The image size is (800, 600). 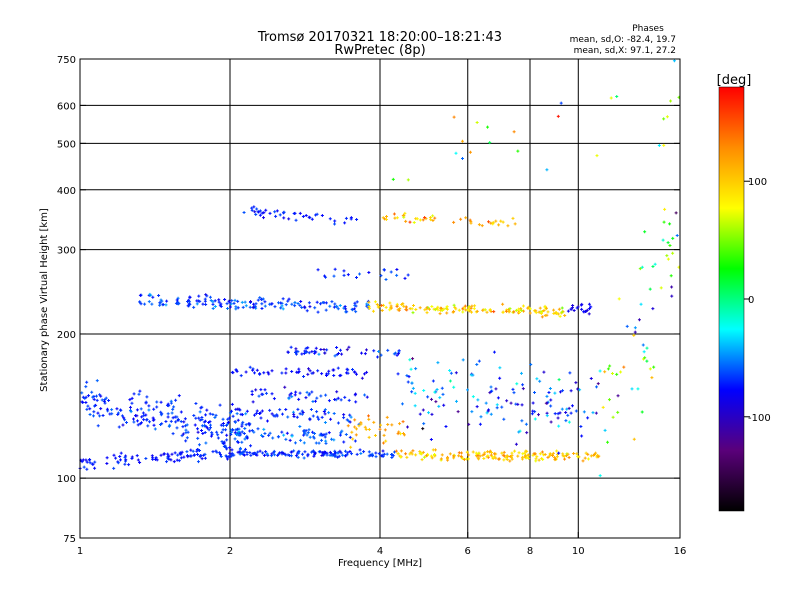 What do you see at coordinates (530, 551) in the screenshot?
I see `x-tick-label: 8` at bounding box center [530, 551].